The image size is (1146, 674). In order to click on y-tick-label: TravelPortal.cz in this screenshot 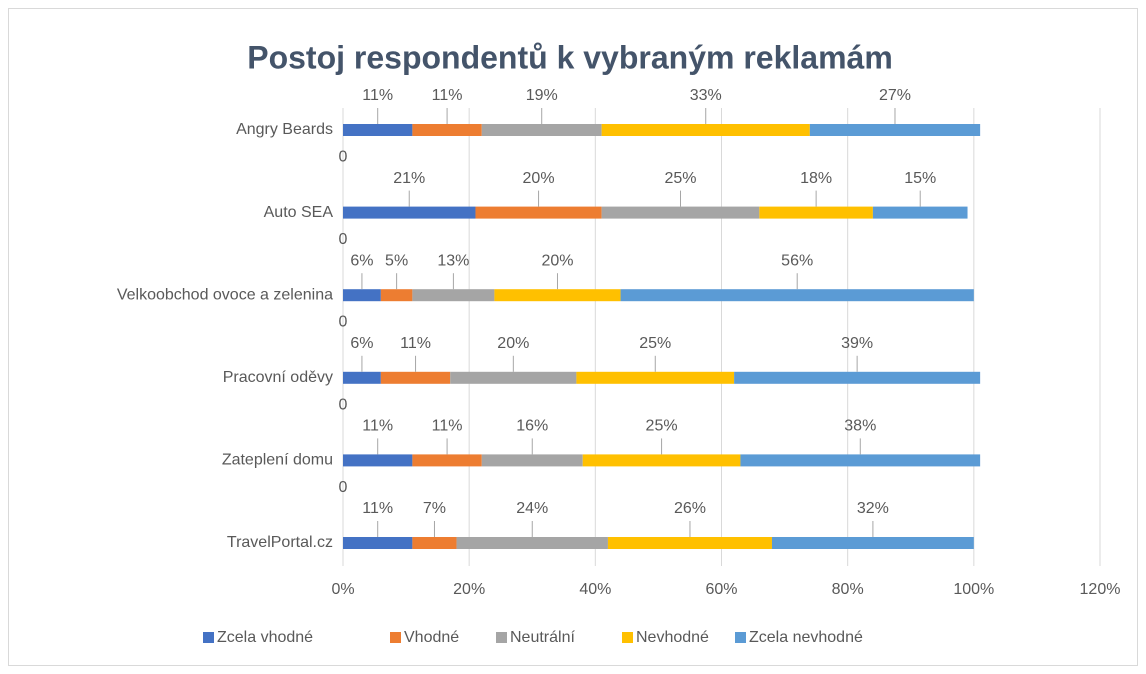, I will do `click(280, 542)`.